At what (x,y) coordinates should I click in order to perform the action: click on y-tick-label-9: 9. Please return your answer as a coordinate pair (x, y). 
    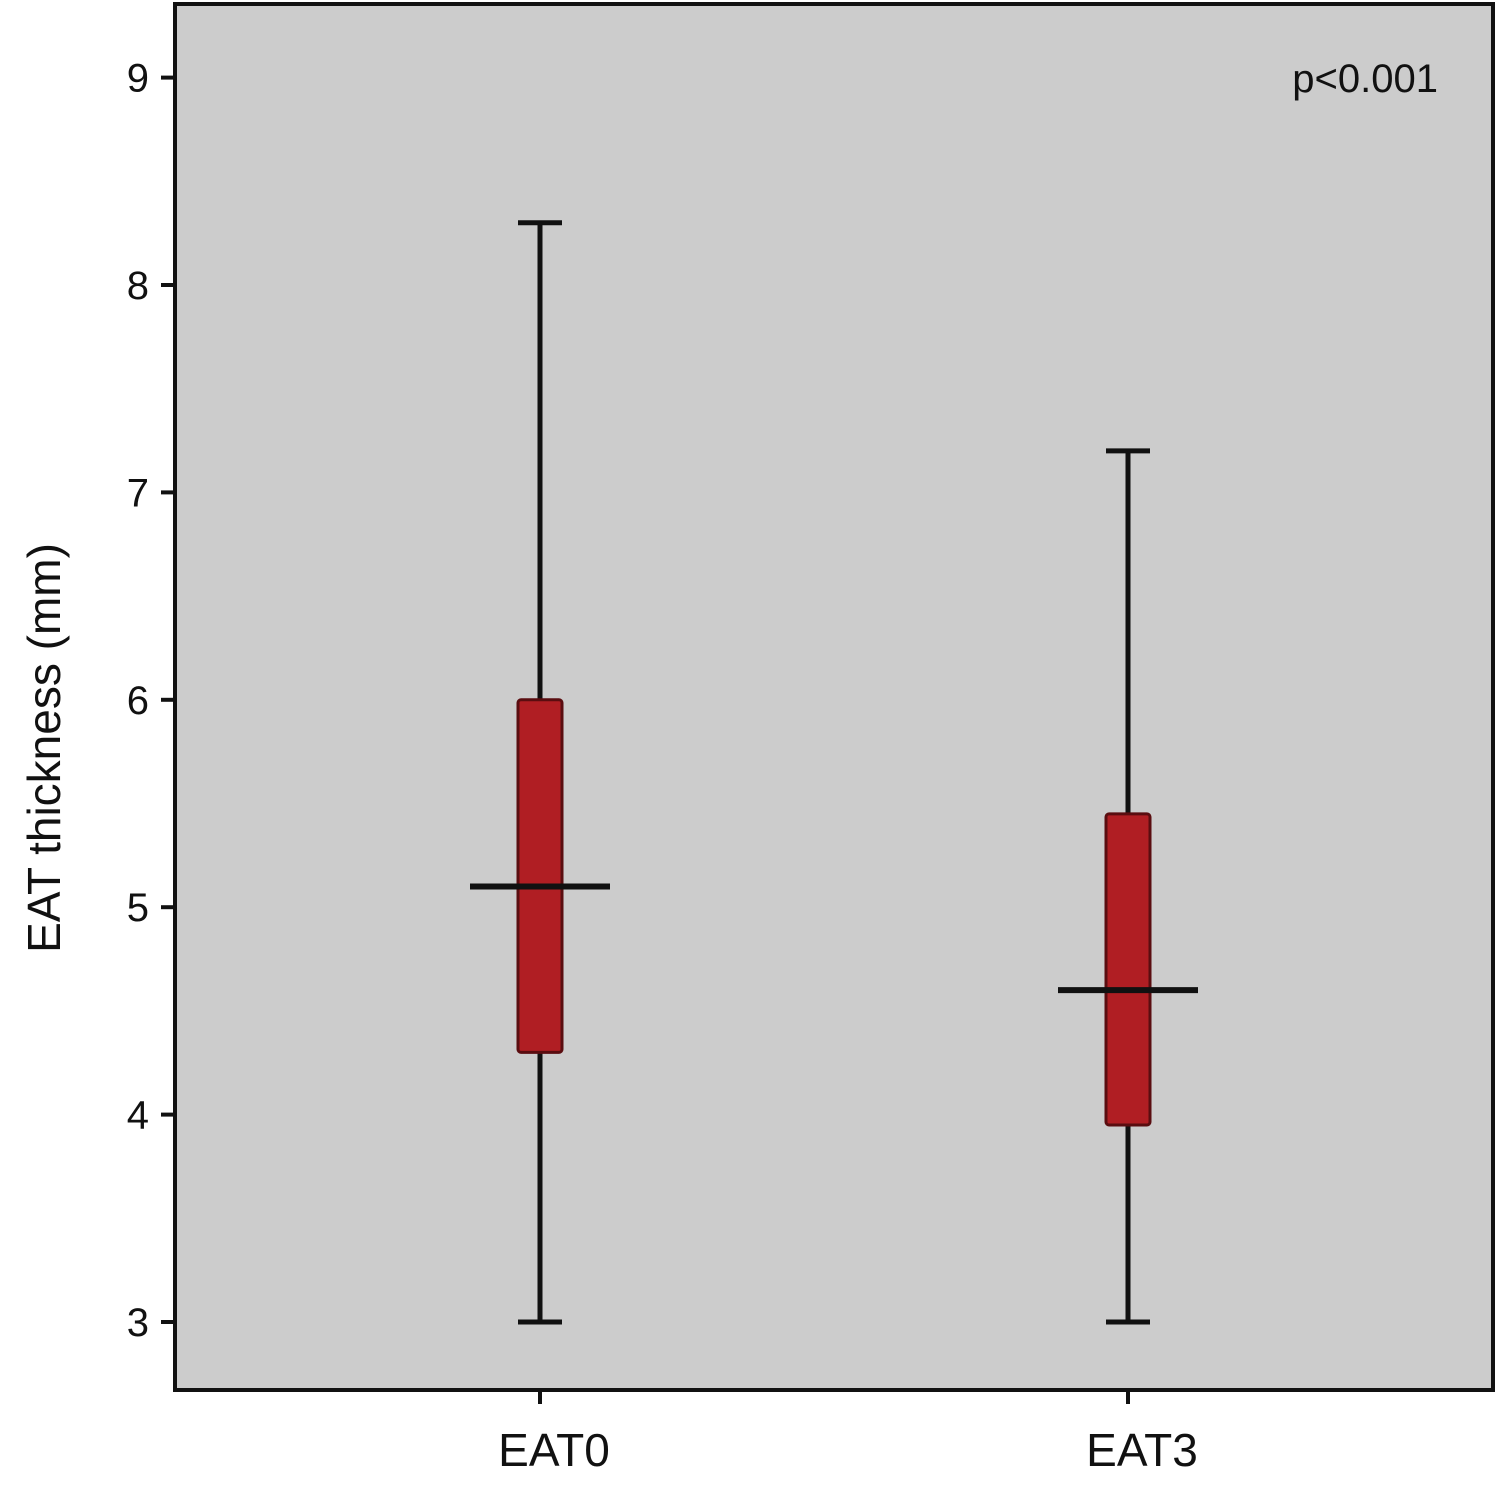
    Looking at the image, I should click on (138, 79).